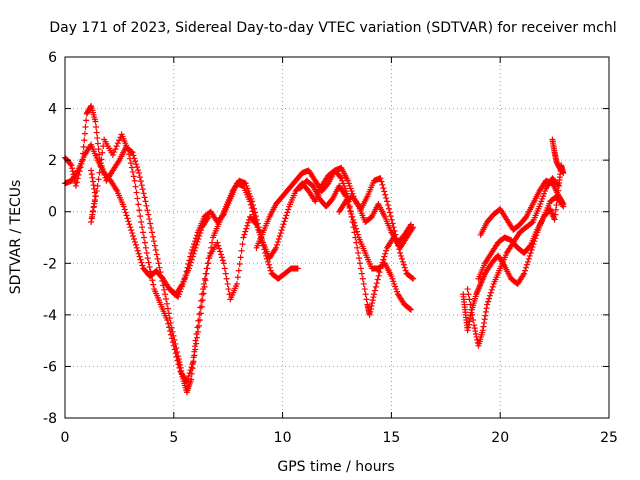  What do you see at coordinates (52, 213) in the screenshot?
I see `y-tick-label: 0` at bounding box center [52, 213].